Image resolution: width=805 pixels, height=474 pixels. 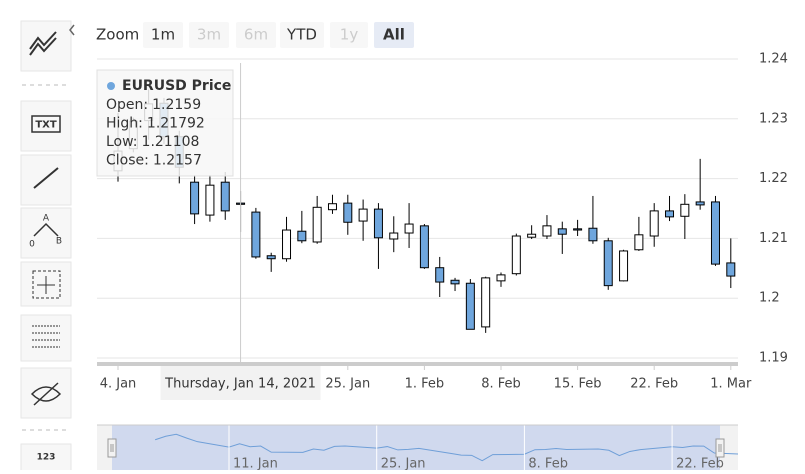 I want to click on y-tick-label: 1.21, so click(x=773, y=238).